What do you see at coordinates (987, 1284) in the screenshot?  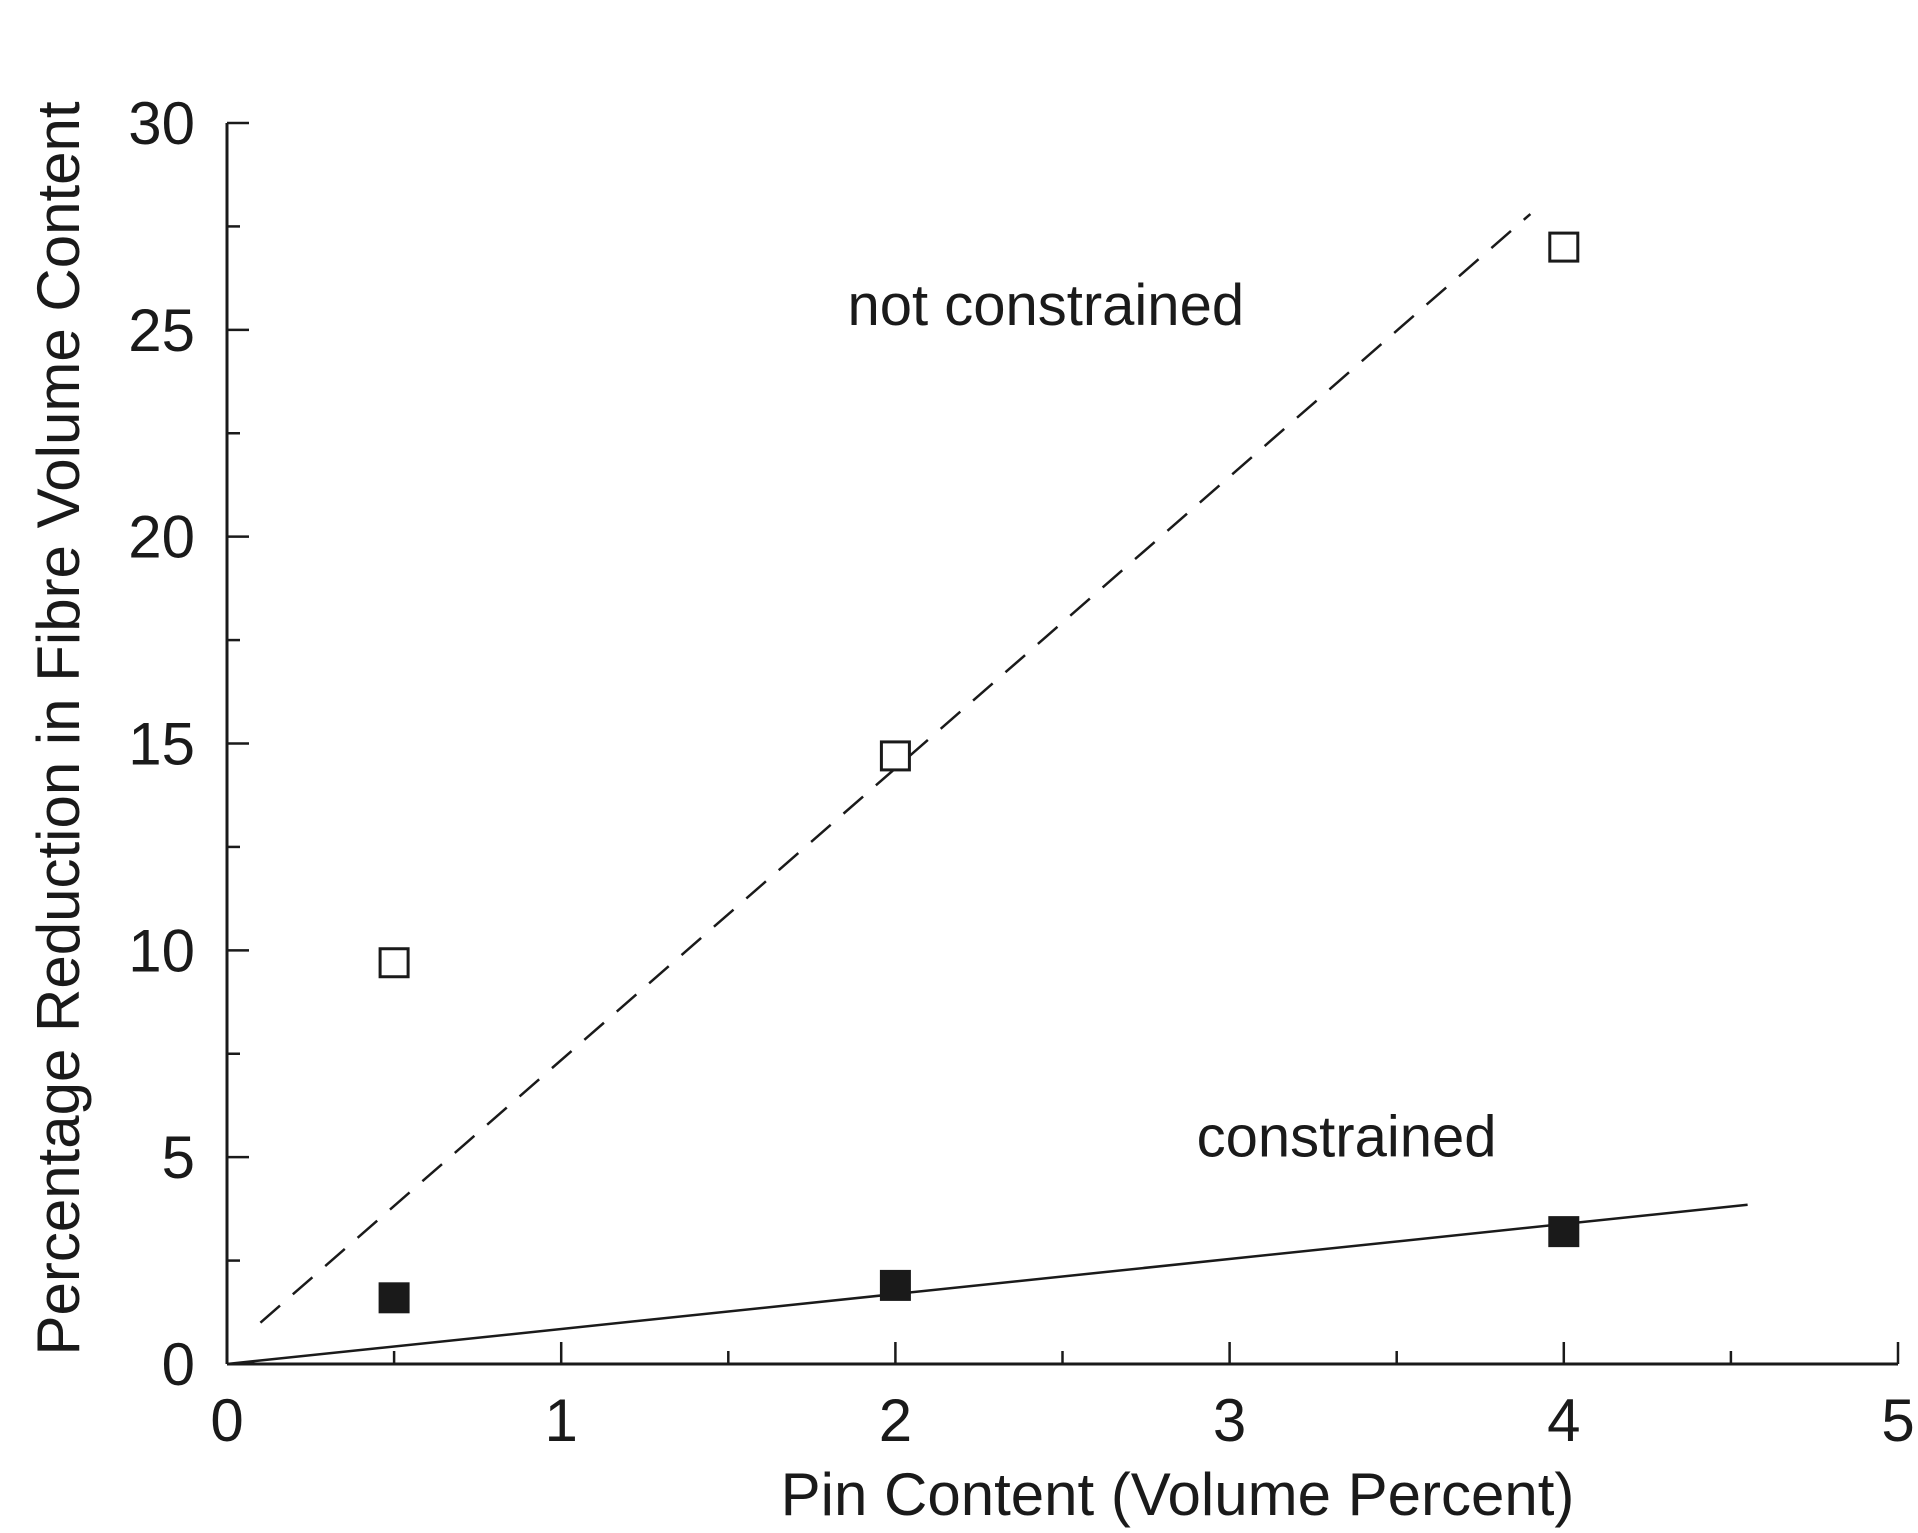 I see `fit-line-constrained` at bounding box center [987, 1284].